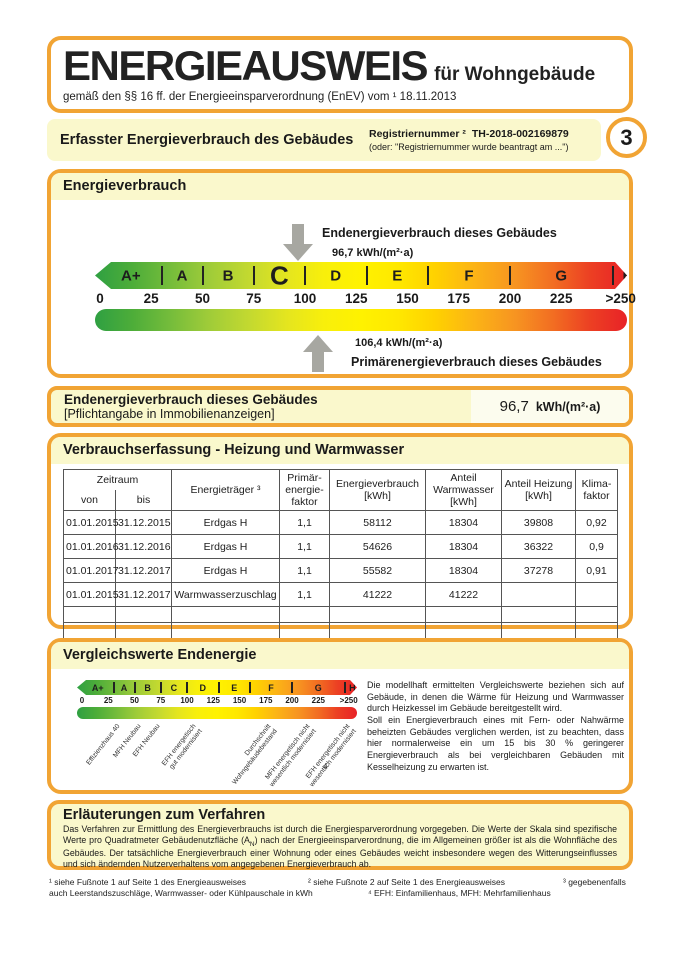 The image size is (679, 960). What do you see at coordinates (207, 140) in the screenshot?
I see `section-band-title: Erfasster Energieverbrauch des Gebäudes` at bounding box center [207, 140].